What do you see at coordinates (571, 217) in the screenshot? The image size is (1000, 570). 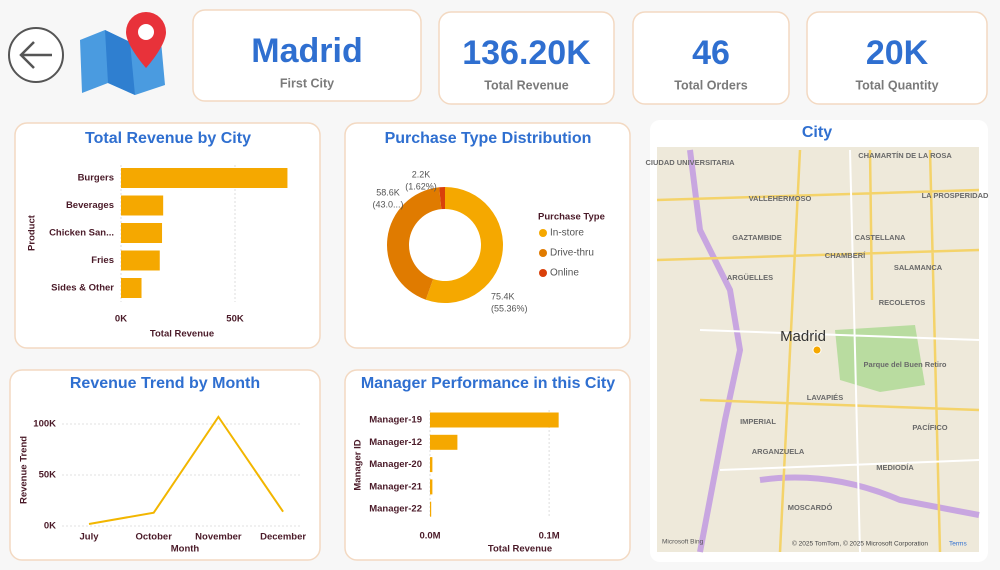 I see `legend-title: Purchase Type` at bounding box center [571, 217].